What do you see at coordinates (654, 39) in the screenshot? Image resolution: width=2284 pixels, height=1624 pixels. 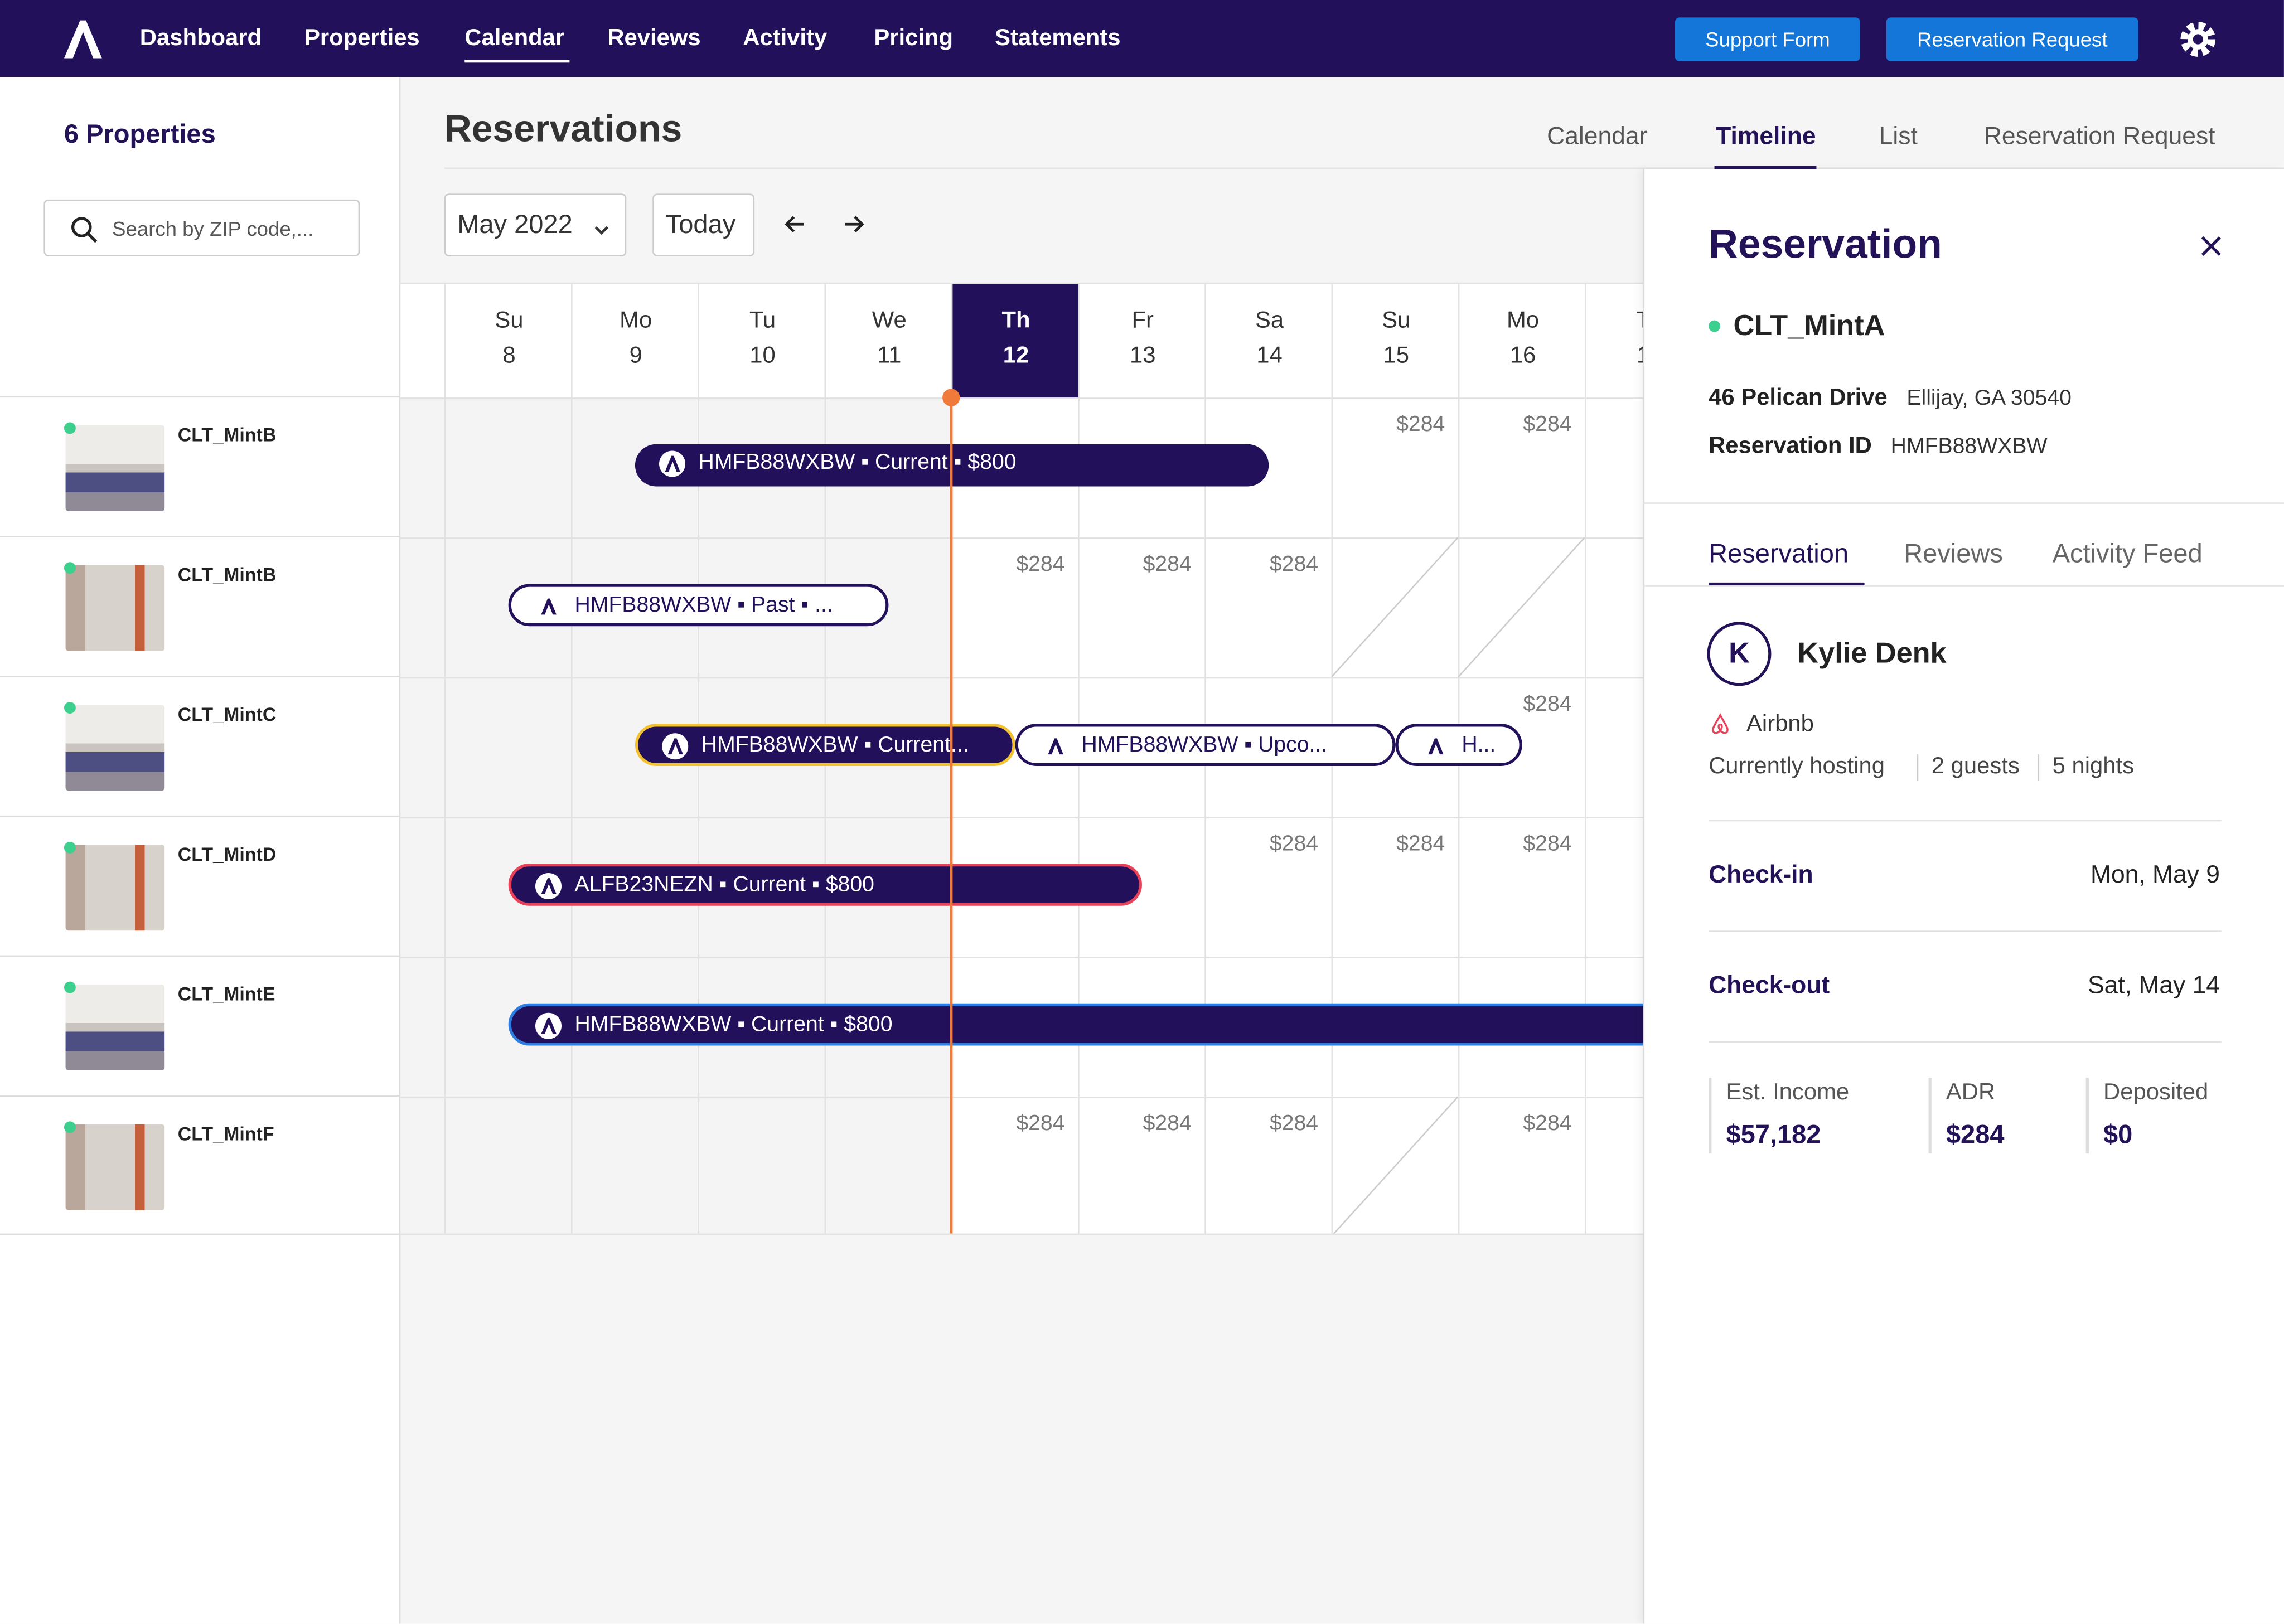 I see `nav-item: Reviews` at bounding box center [654, 39].